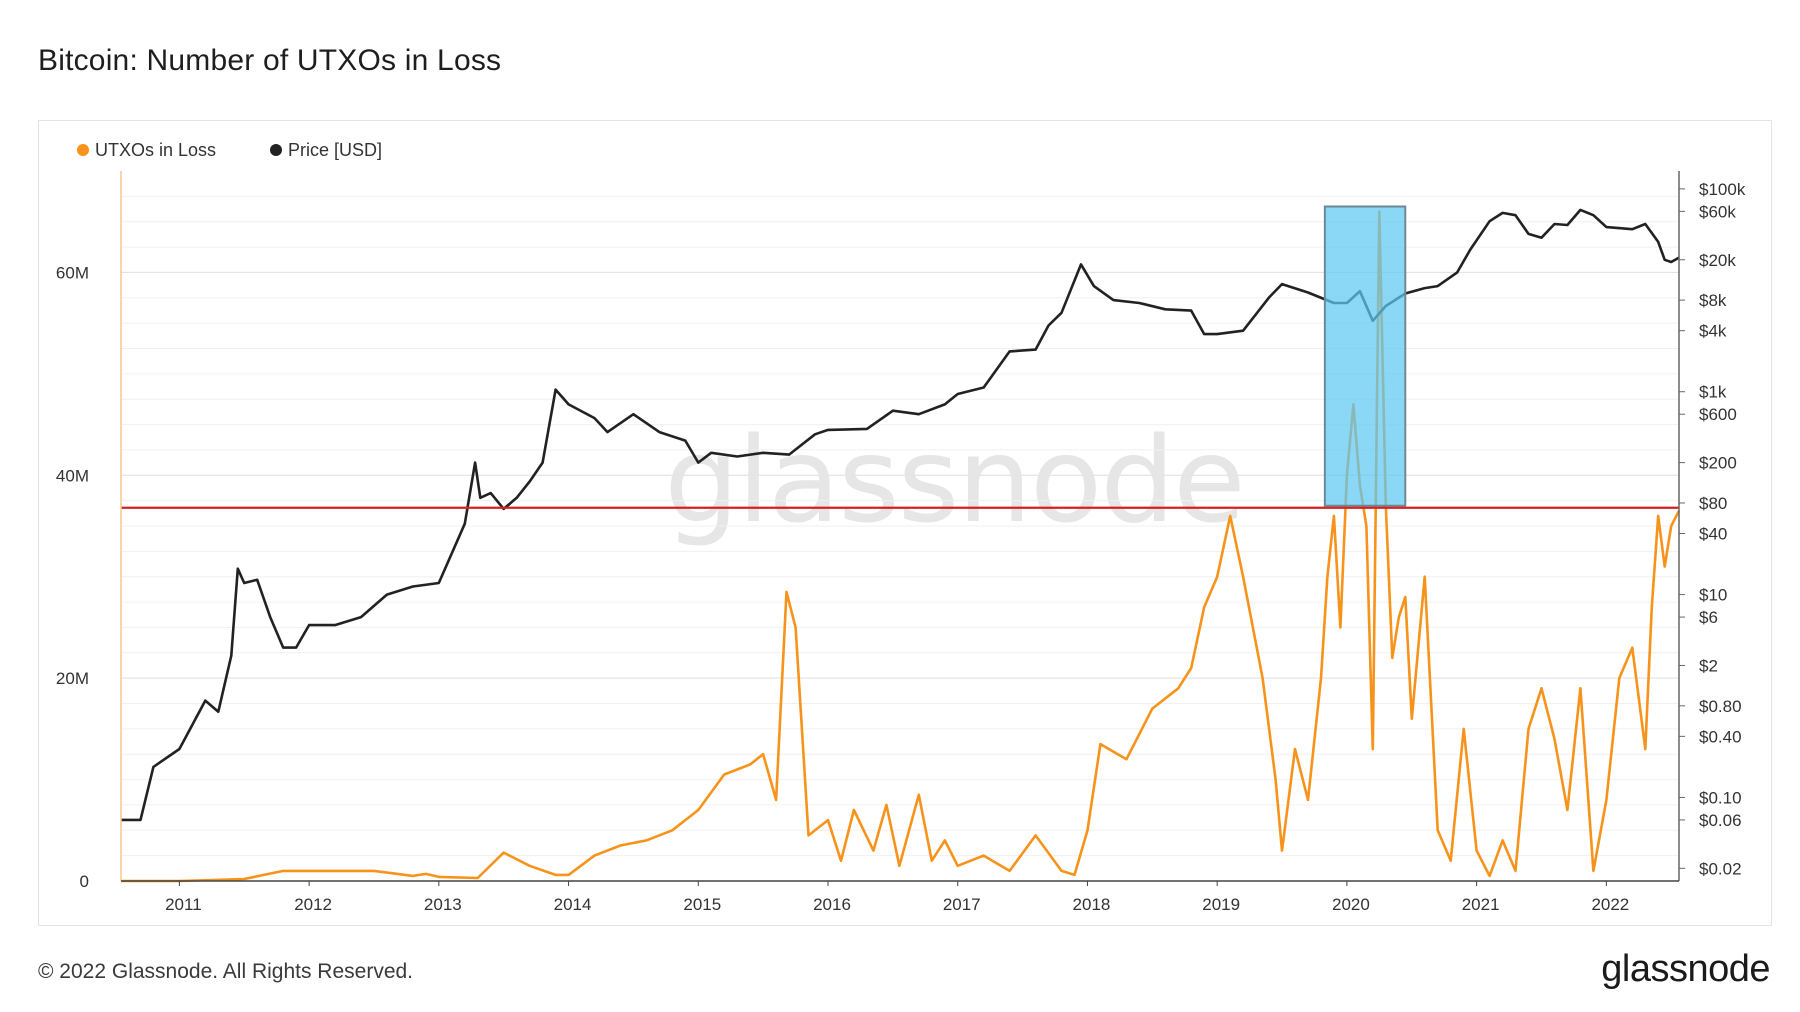 This screenshot has height=1012, width=1800. What do you see at coordinates (1708, 617) in the screenshot?
I see `y-right-tick-label: $6` at bounding box center [1708, 617].